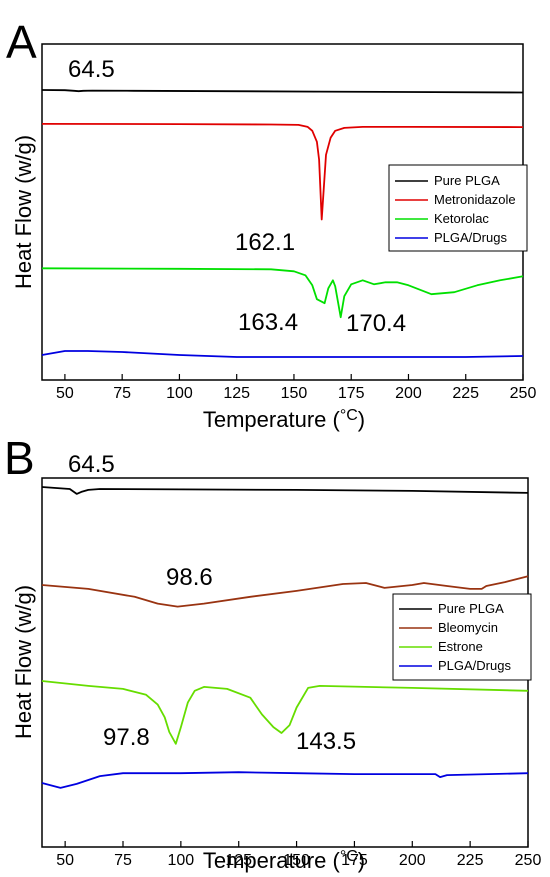 This screenshot has width=550, height=877. I want to click on legend-a-metronidazole: Metronidazole, so click(475, 199).